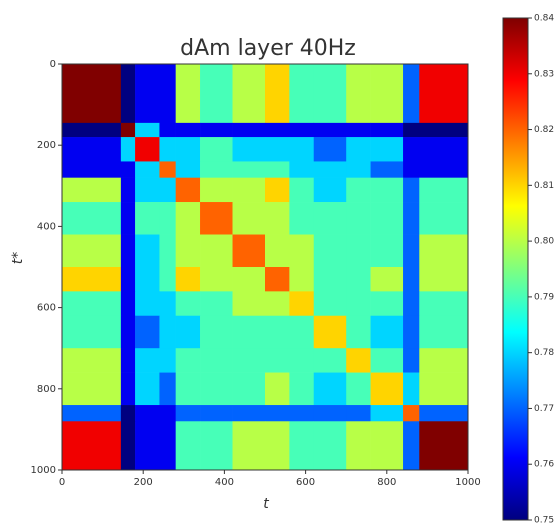  What do you see at coordinates (544, 130) in the screenshot?
I see `colorbar-tick-label: 0.82` at bounding box center [544, 130].